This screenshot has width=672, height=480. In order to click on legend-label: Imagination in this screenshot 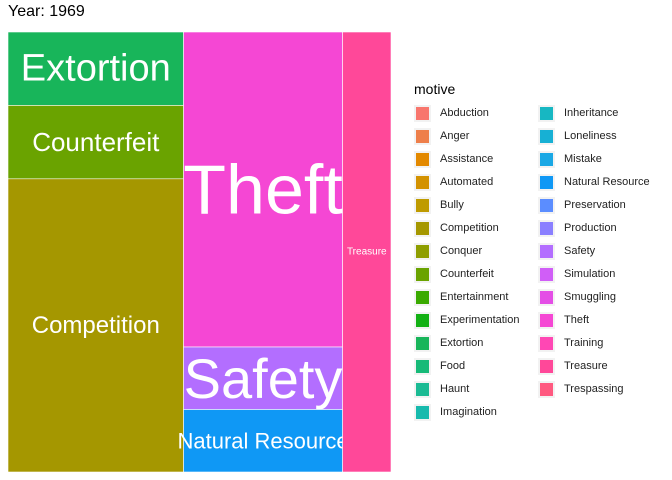, I will do `click(468, 412)`.